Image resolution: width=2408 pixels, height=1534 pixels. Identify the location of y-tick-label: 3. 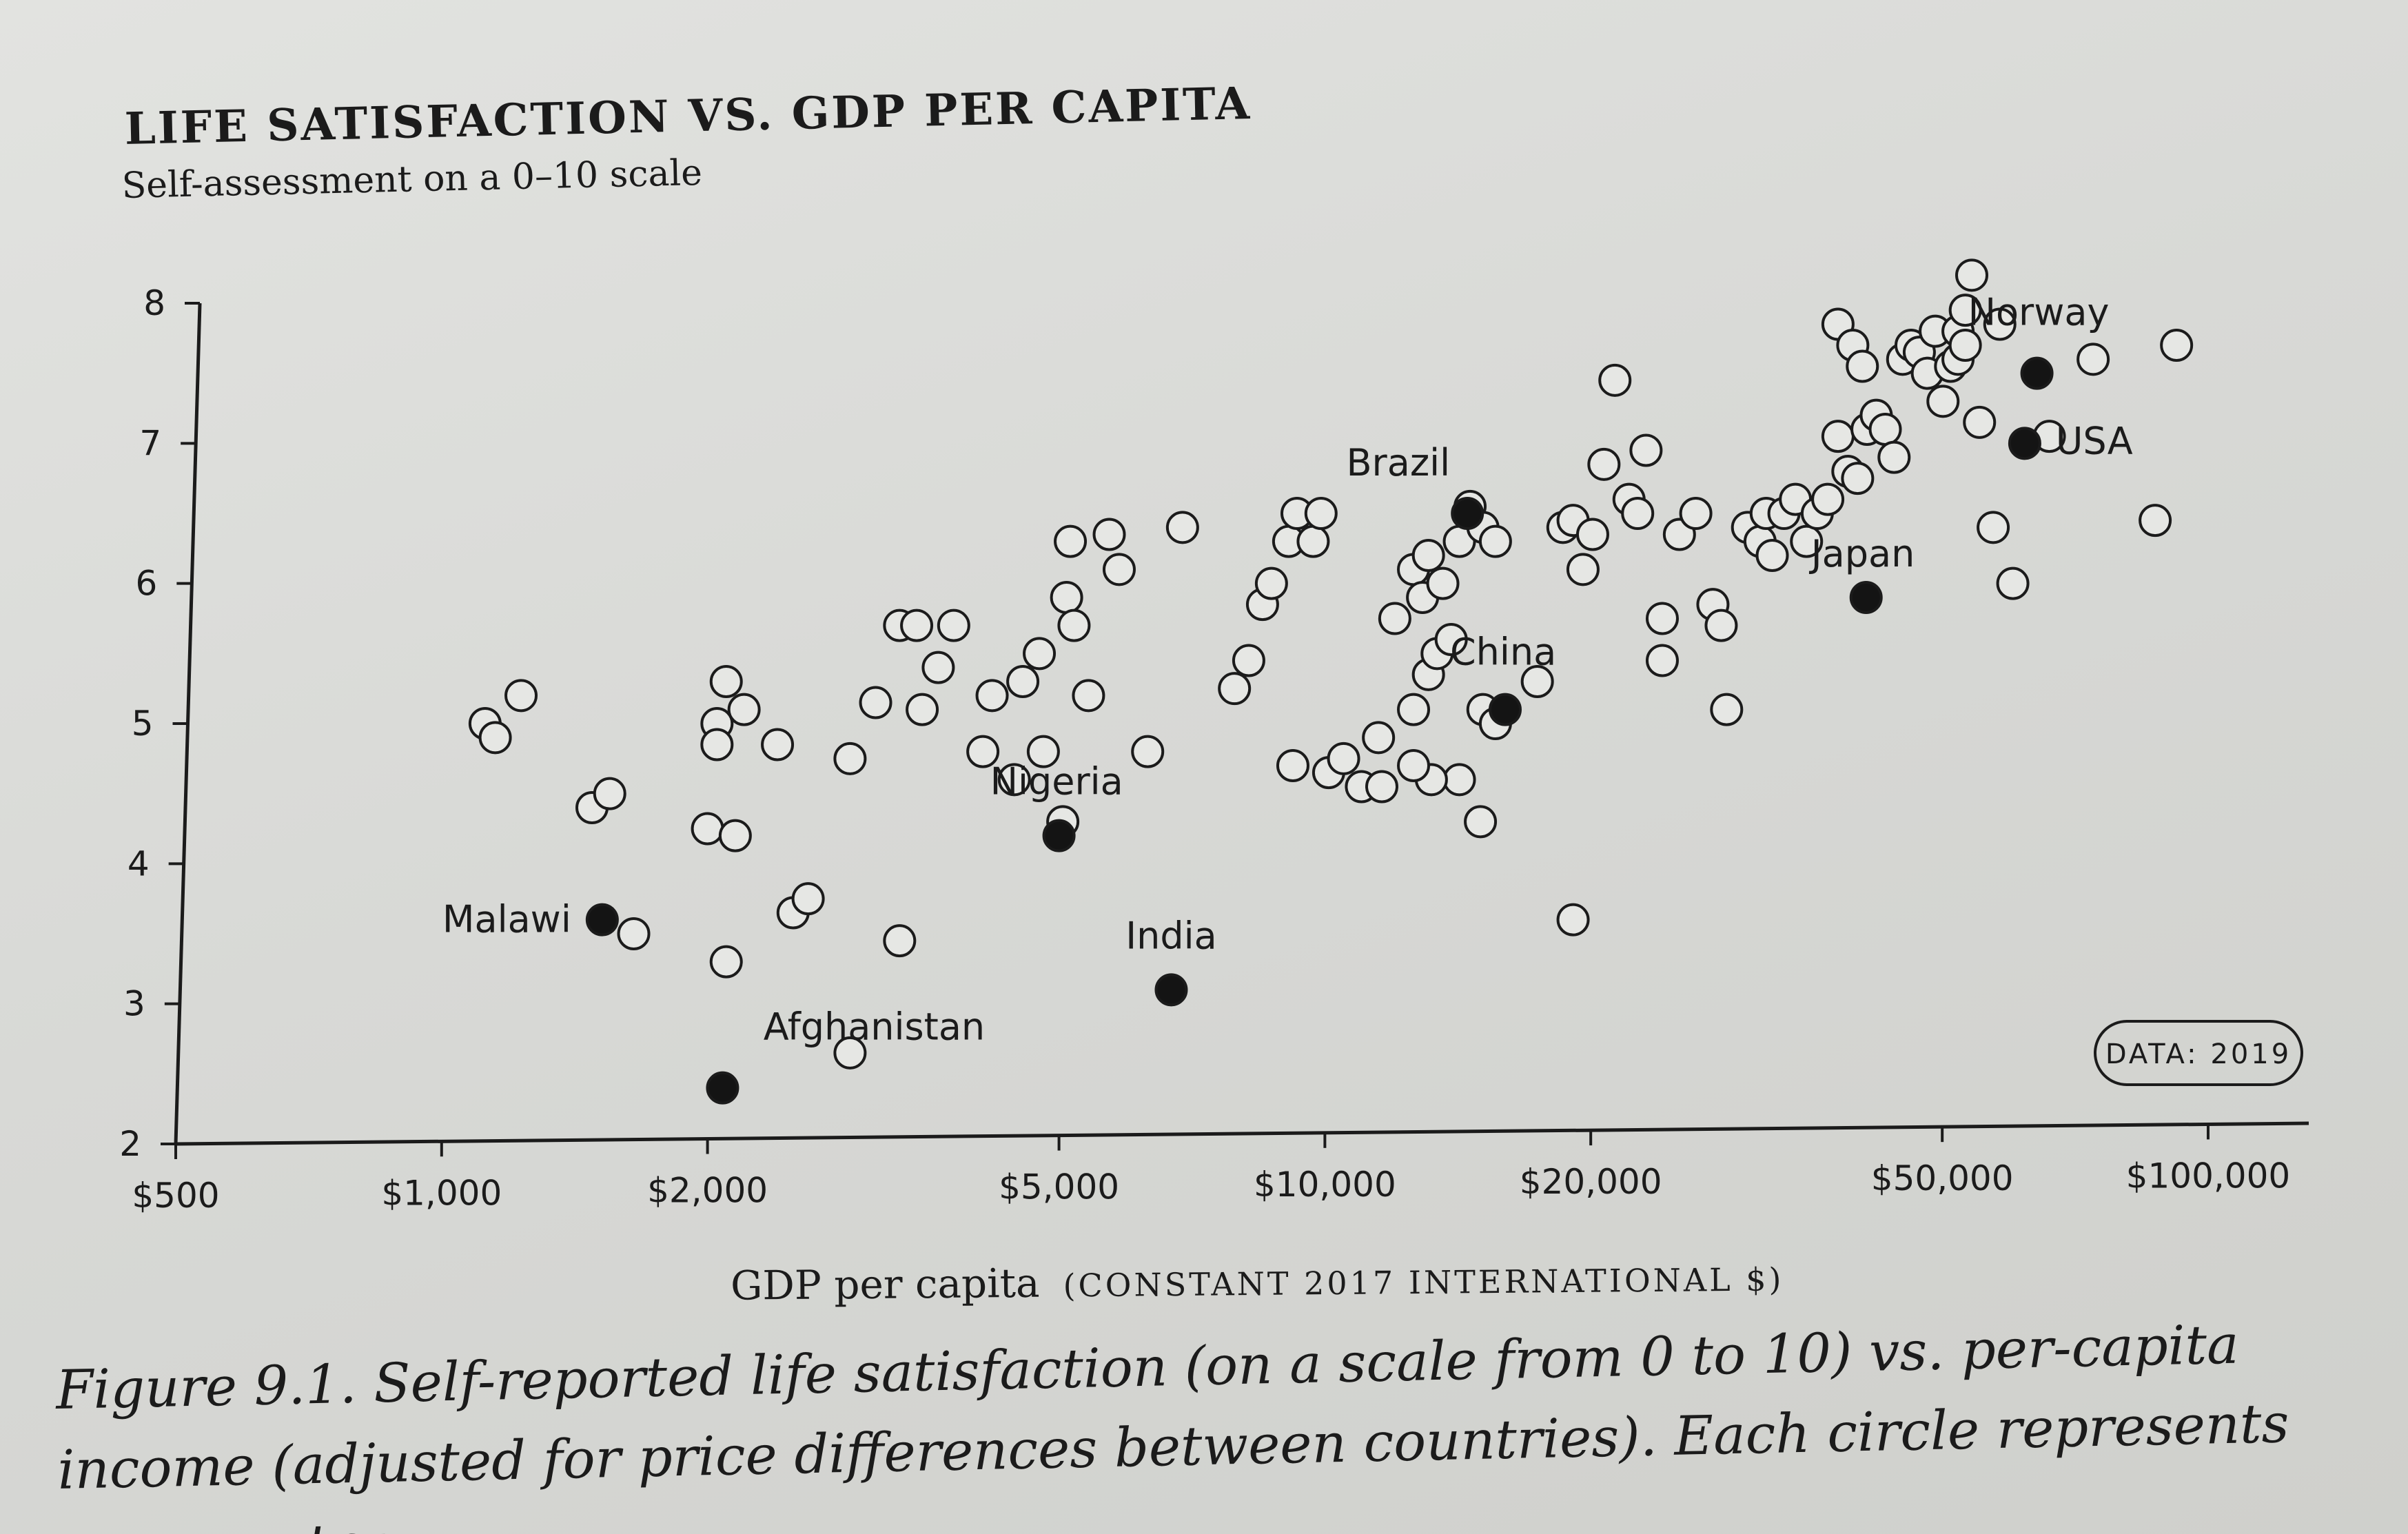
(134, 1004).